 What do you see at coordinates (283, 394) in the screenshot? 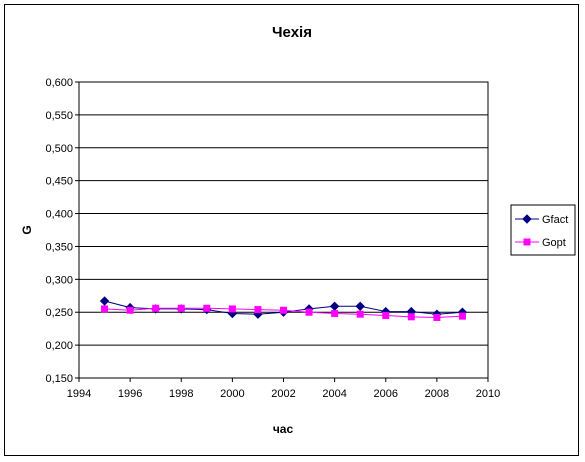
I see `x-tick-label: 2002` at bounding box center [283, 394].